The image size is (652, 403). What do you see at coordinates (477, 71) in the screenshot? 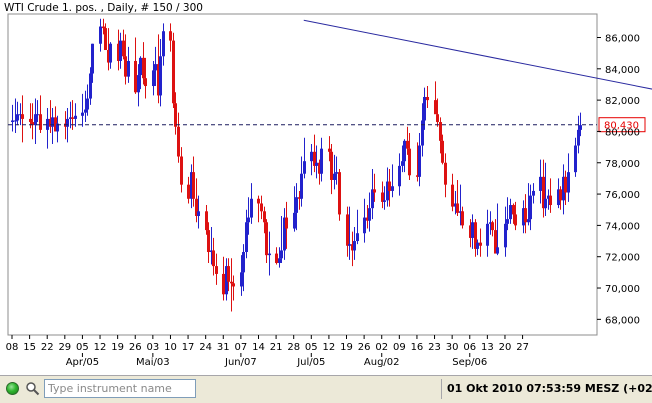
I see `trendline` at bounding box center [477, 71].